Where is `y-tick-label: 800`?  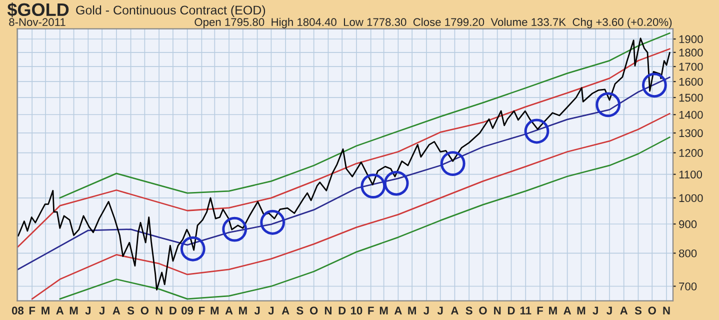
y-tick-label: 800 is located at coordinates (688, 253).